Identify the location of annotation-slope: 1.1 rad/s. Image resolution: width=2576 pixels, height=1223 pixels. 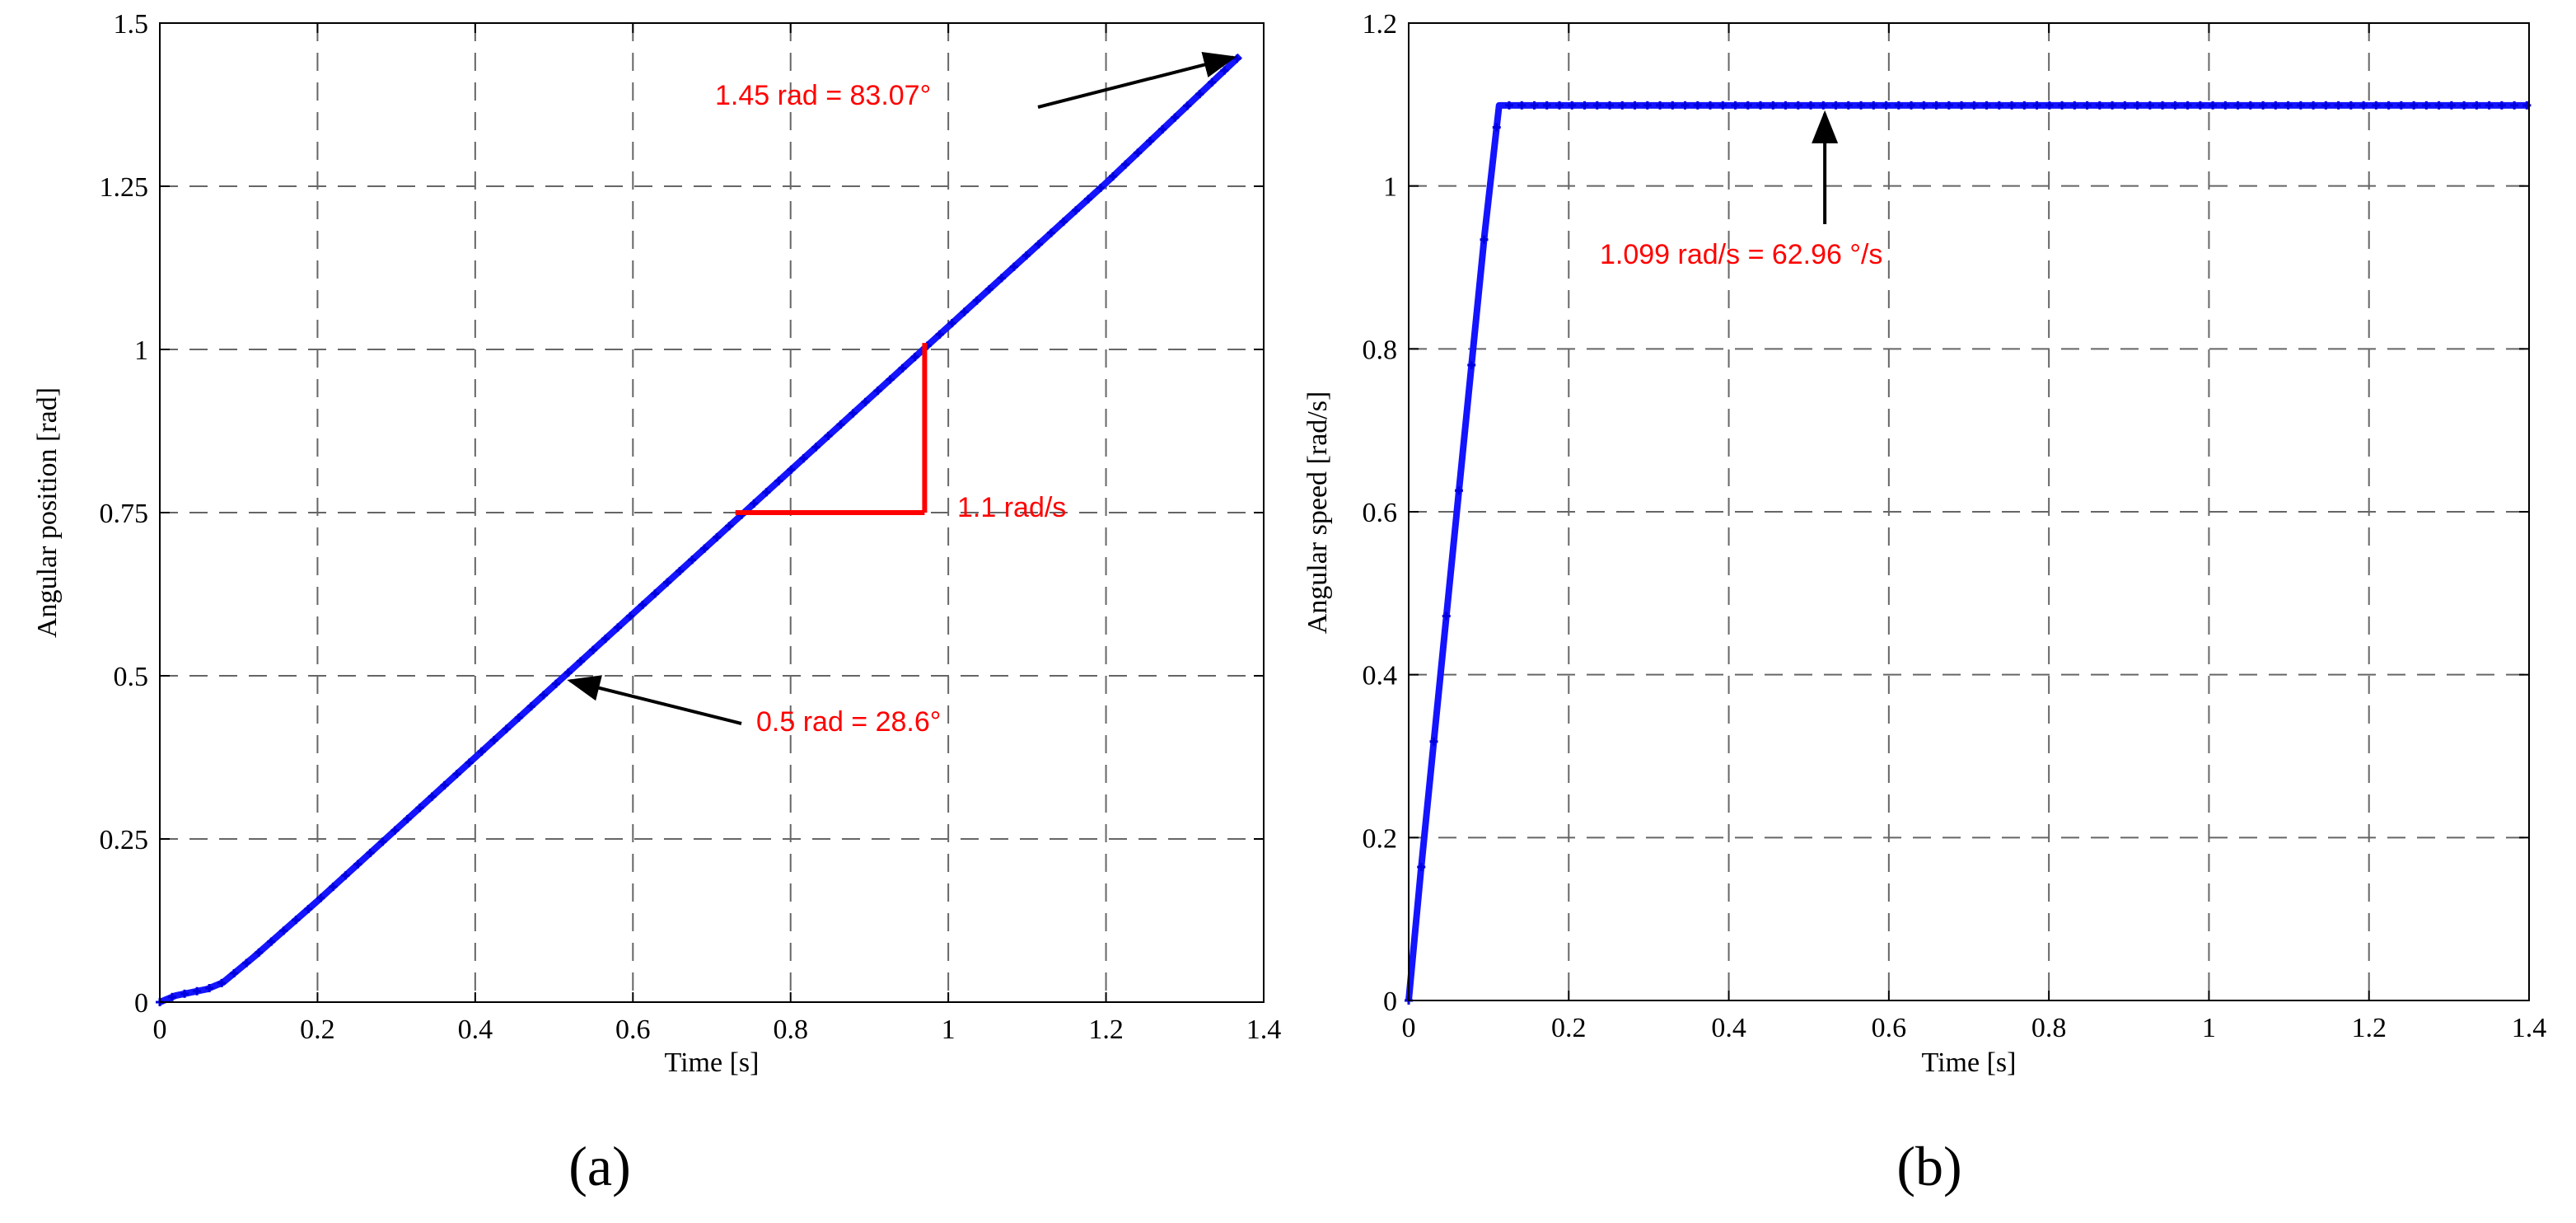
(1011, 507).